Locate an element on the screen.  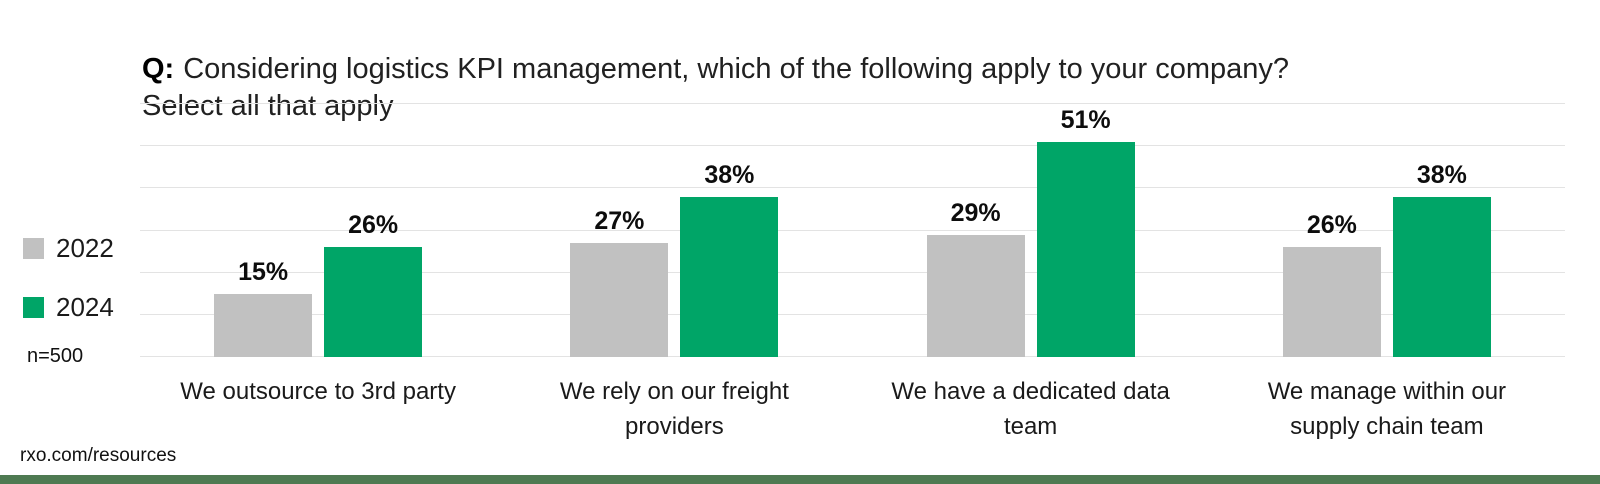
bars-row: 29% 51% is located at coordinates (1030, 230).